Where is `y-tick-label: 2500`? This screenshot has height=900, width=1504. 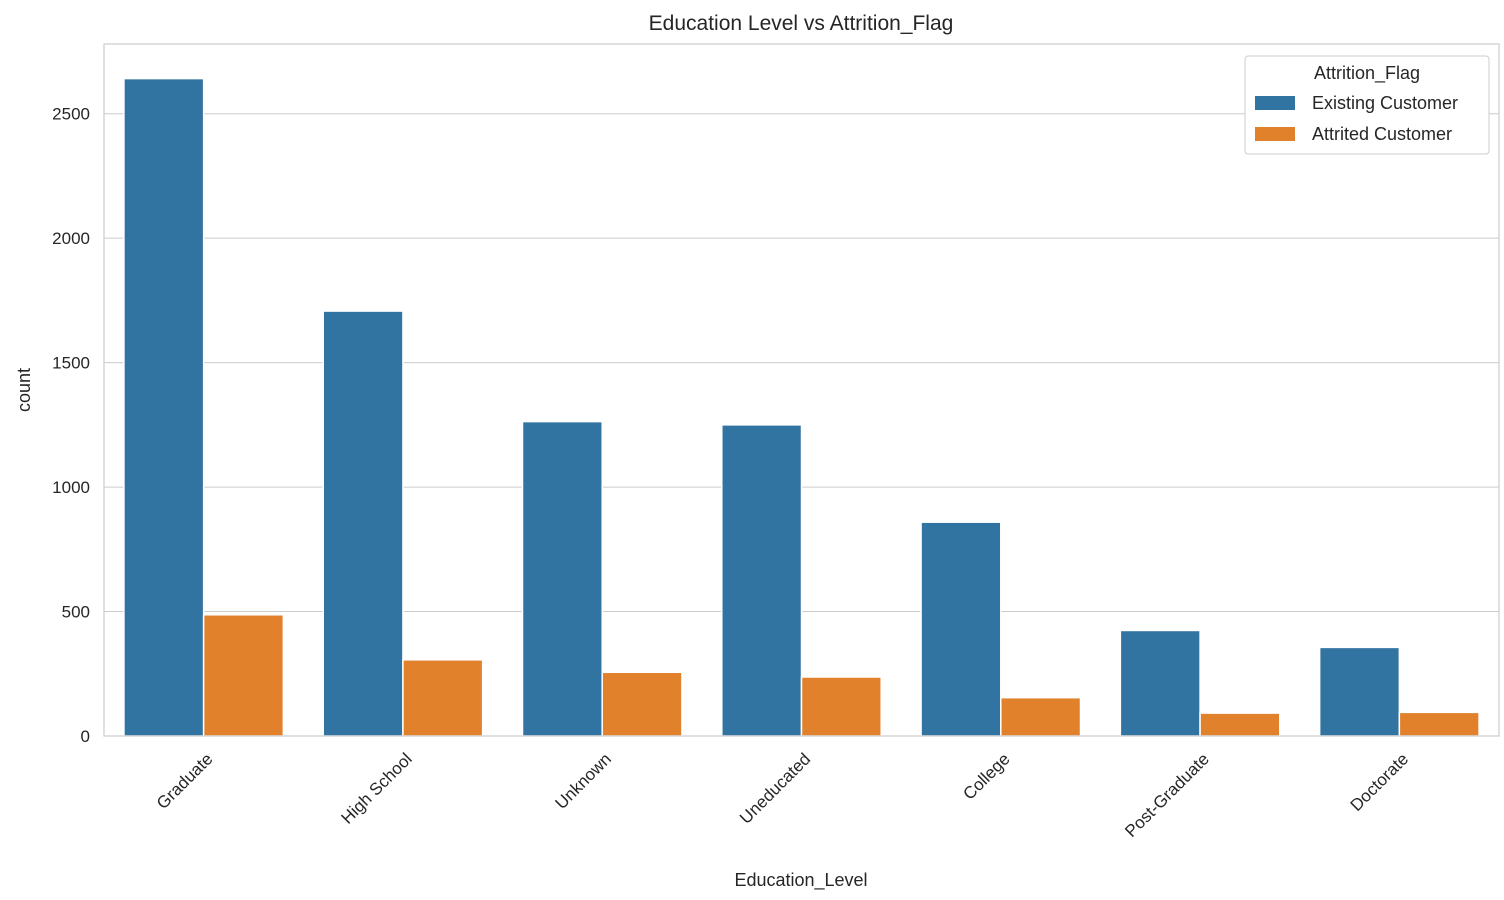
y-tick-label: 2500 is located at coordinates (71, 114).